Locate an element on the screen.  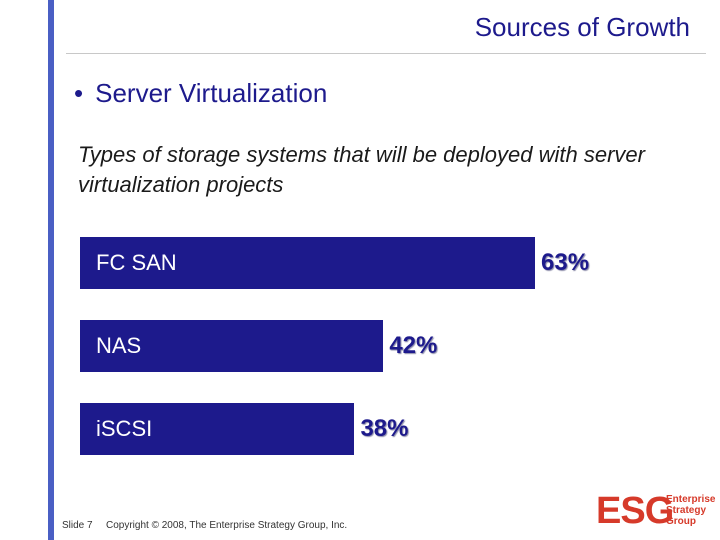
title-divider is located at coordinates (386, 53).